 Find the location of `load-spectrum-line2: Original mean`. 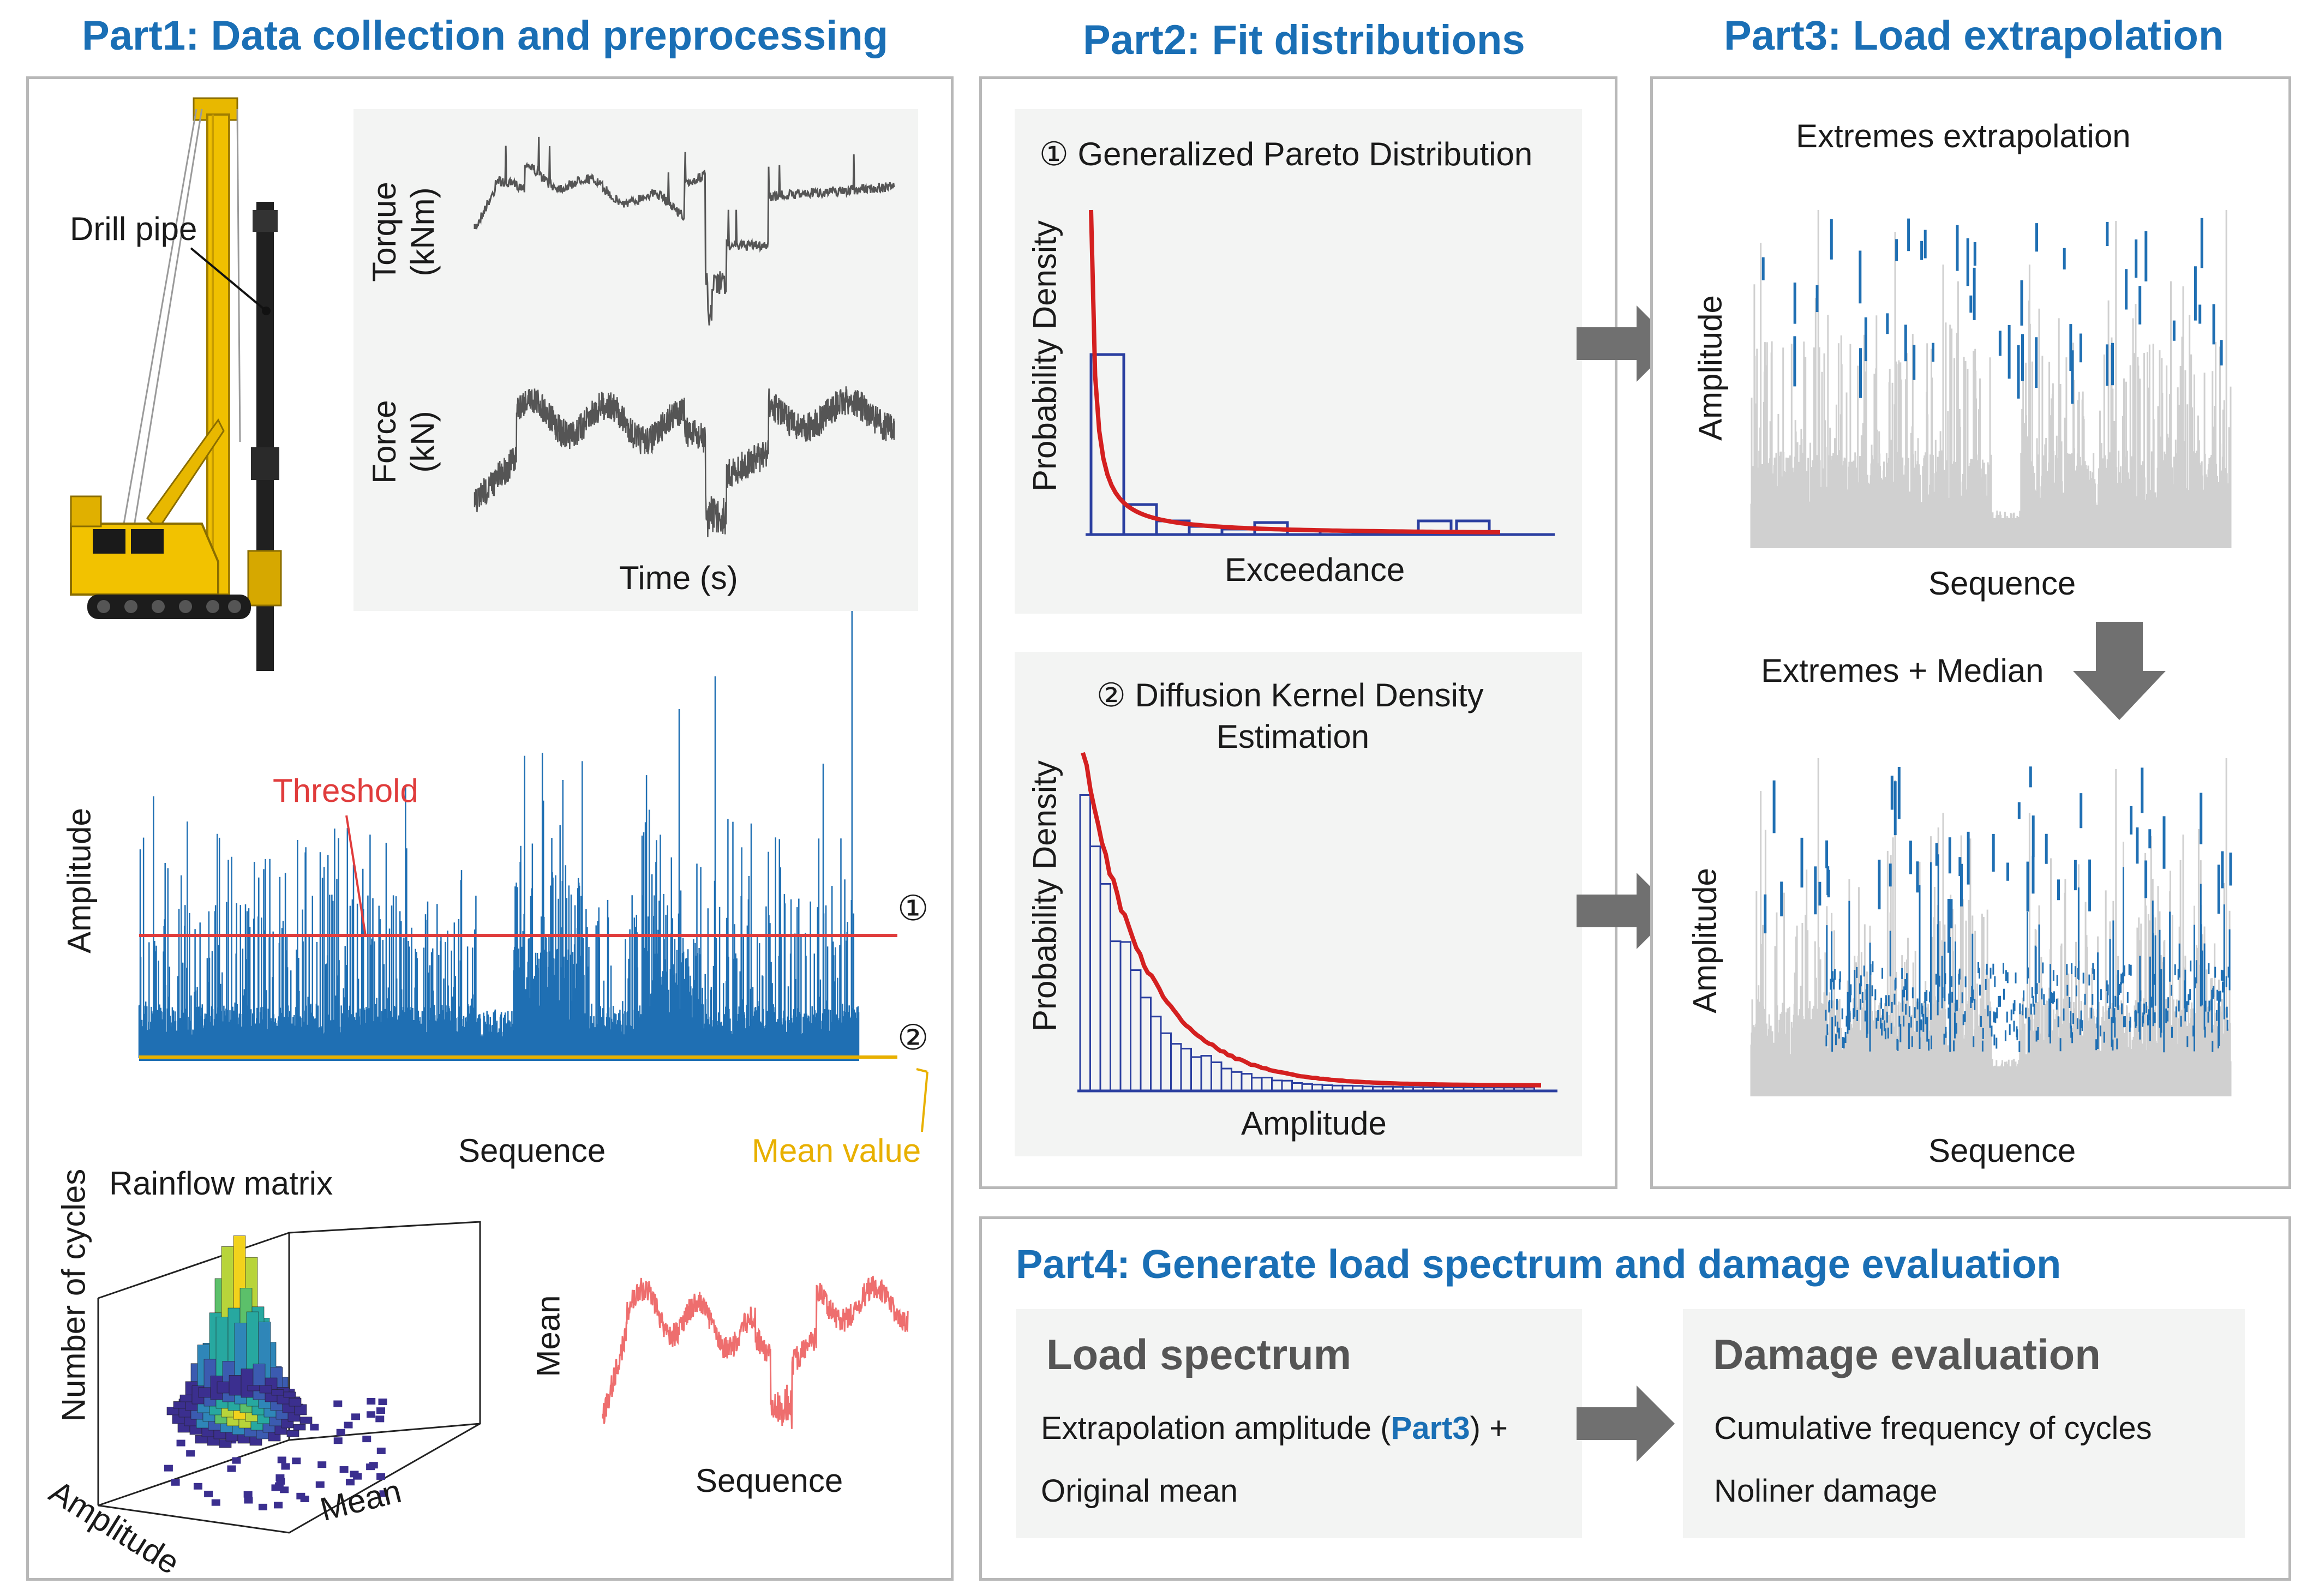

load-spectrum-line2: Original mean is located at coordinates (1139, 1491).